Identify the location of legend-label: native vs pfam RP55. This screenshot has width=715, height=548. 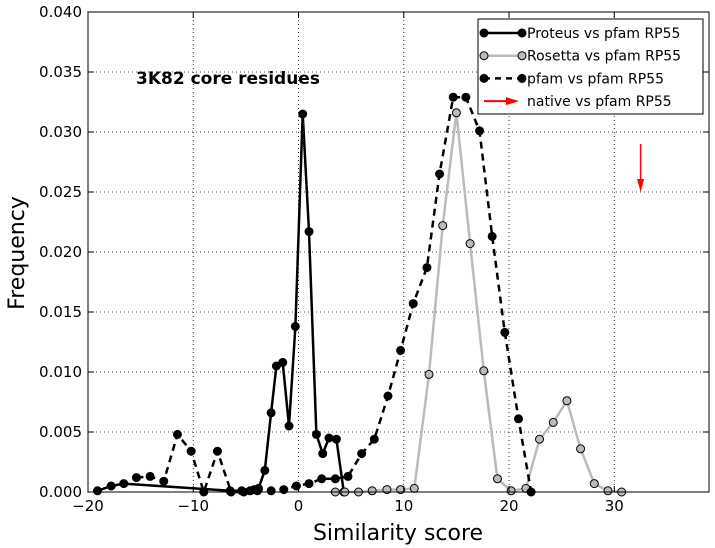
(599, 102).